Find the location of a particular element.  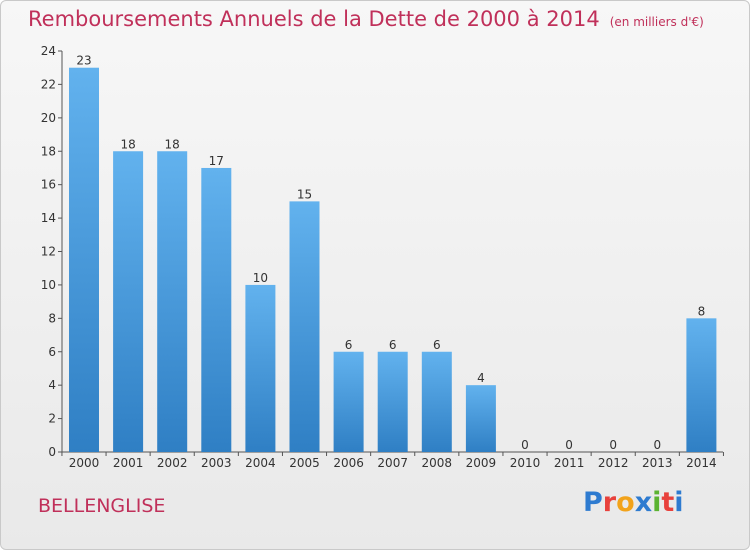

logo-letter: x is located at coordinates (643, 502).